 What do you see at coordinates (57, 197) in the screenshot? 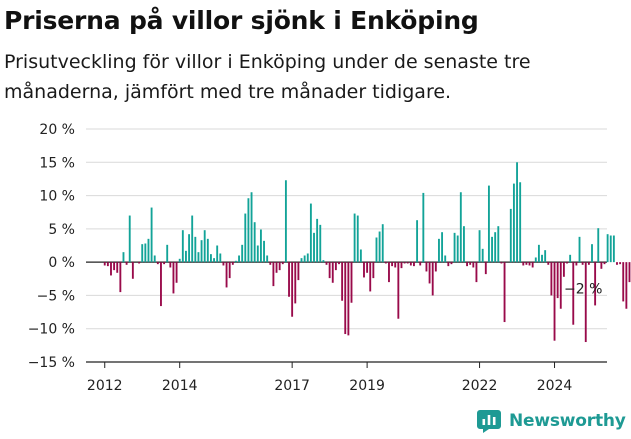
I see `y-tick-label: 10 %` at bounding box center [57, 197].